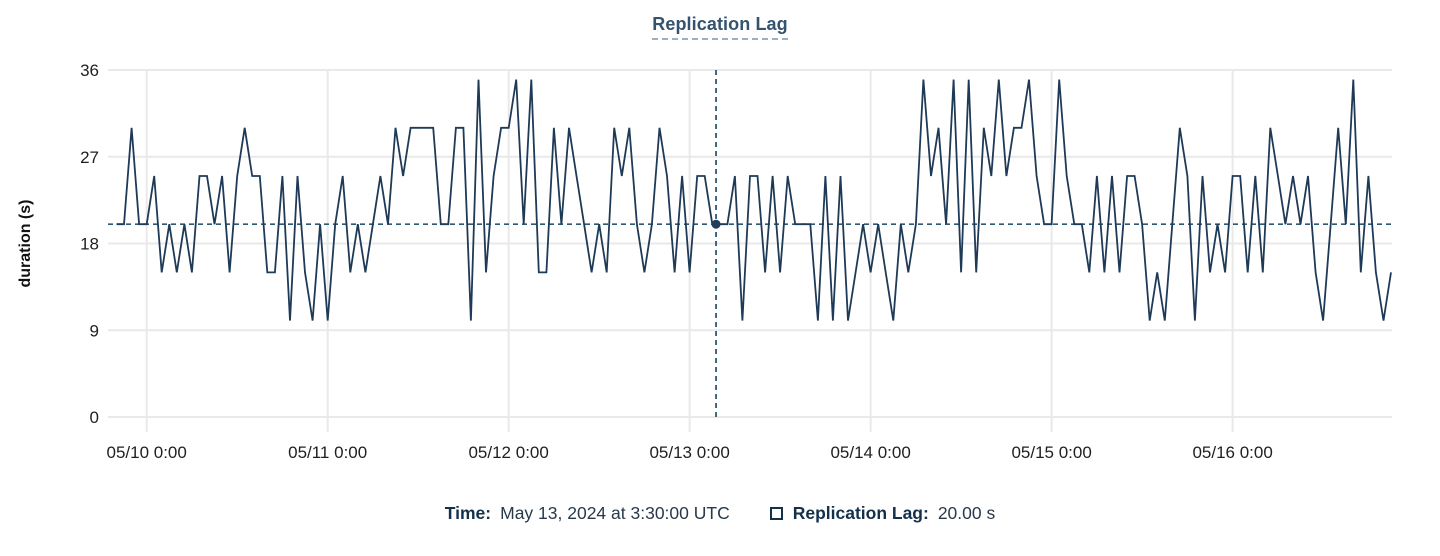  What do you see at coordinates (89, 70) in the screenshot?
I see `y-tick-label: 36` at bounding box center [89, 70].